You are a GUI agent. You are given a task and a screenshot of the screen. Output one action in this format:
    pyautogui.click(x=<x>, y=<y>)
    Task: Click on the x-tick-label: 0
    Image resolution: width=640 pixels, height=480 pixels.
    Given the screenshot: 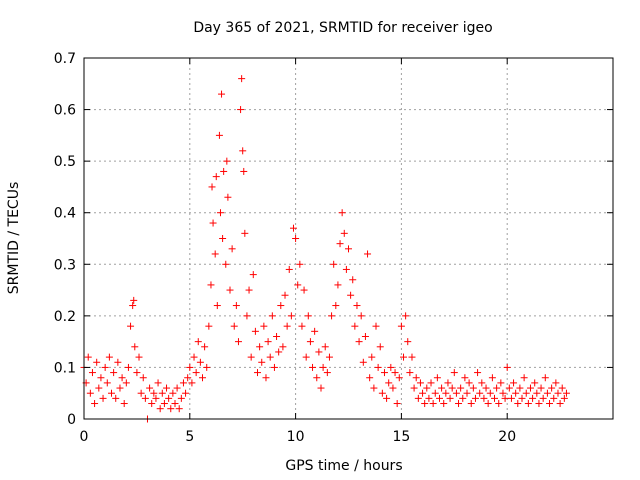 What is the action you would take?
    pyautogui.click(x=84, y=437)
    